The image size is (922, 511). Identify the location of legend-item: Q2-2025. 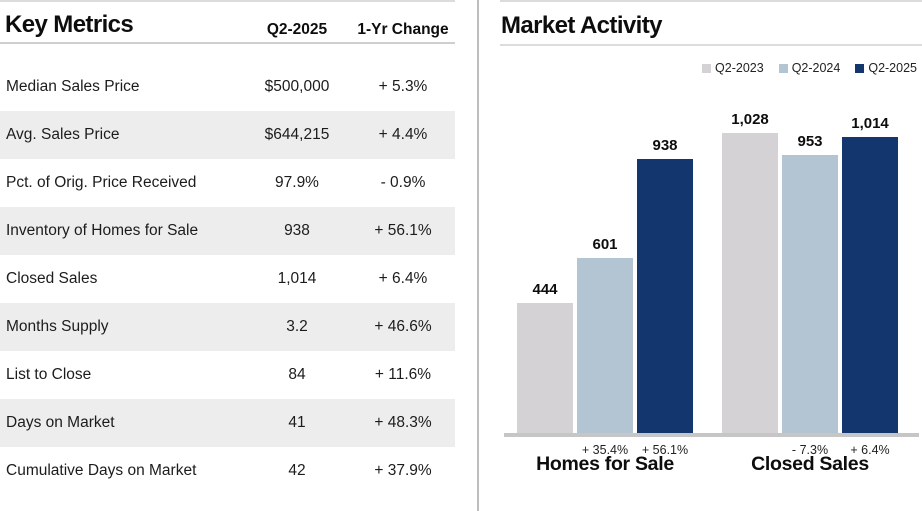
(886, 68).